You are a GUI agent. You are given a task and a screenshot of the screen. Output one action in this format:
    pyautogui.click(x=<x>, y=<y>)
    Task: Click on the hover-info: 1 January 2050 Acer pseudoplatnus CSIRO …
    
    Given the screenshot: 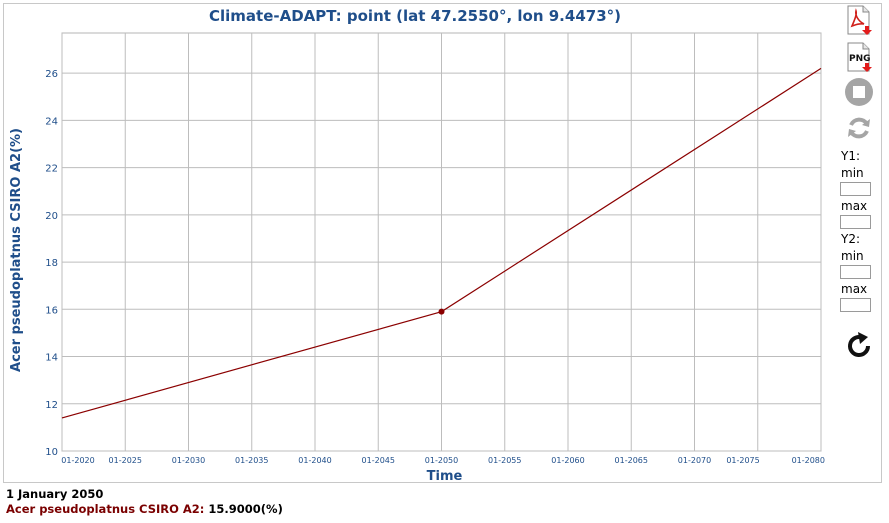 What is the action you would take?
    pyautogui.click(x=144, y=502)
    